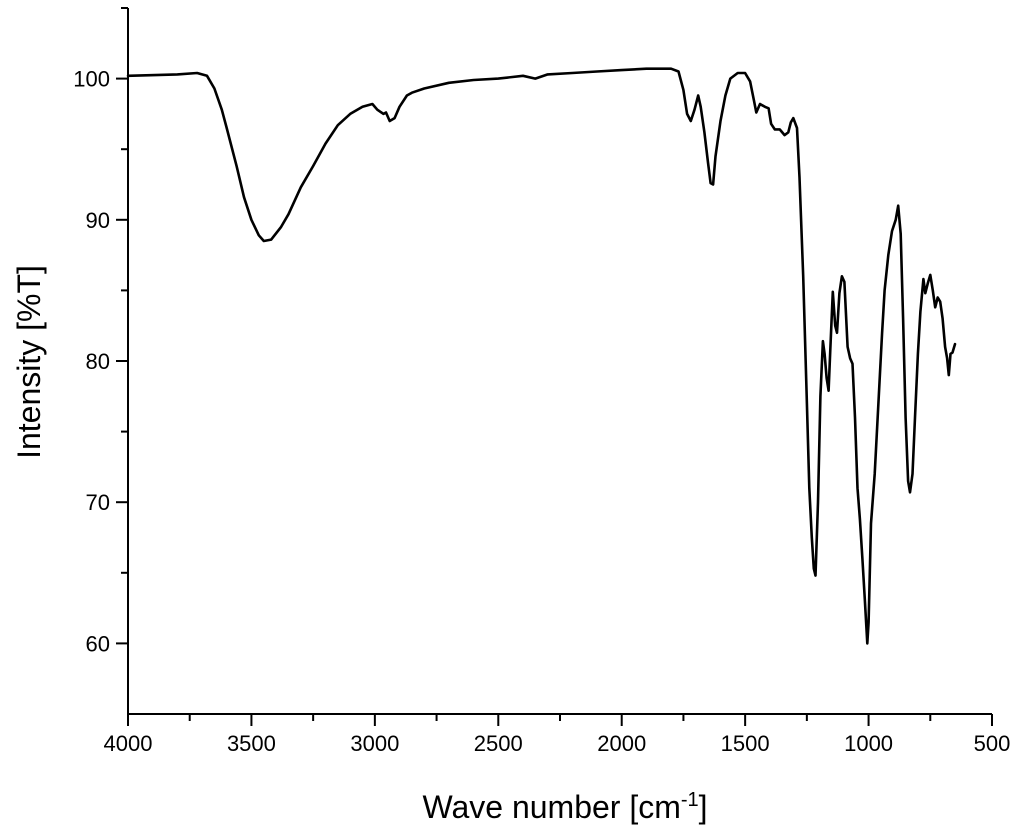 The image size is (1024, 840). I want to click on y-axis-title: Intensity [%T], so click(29, 362).